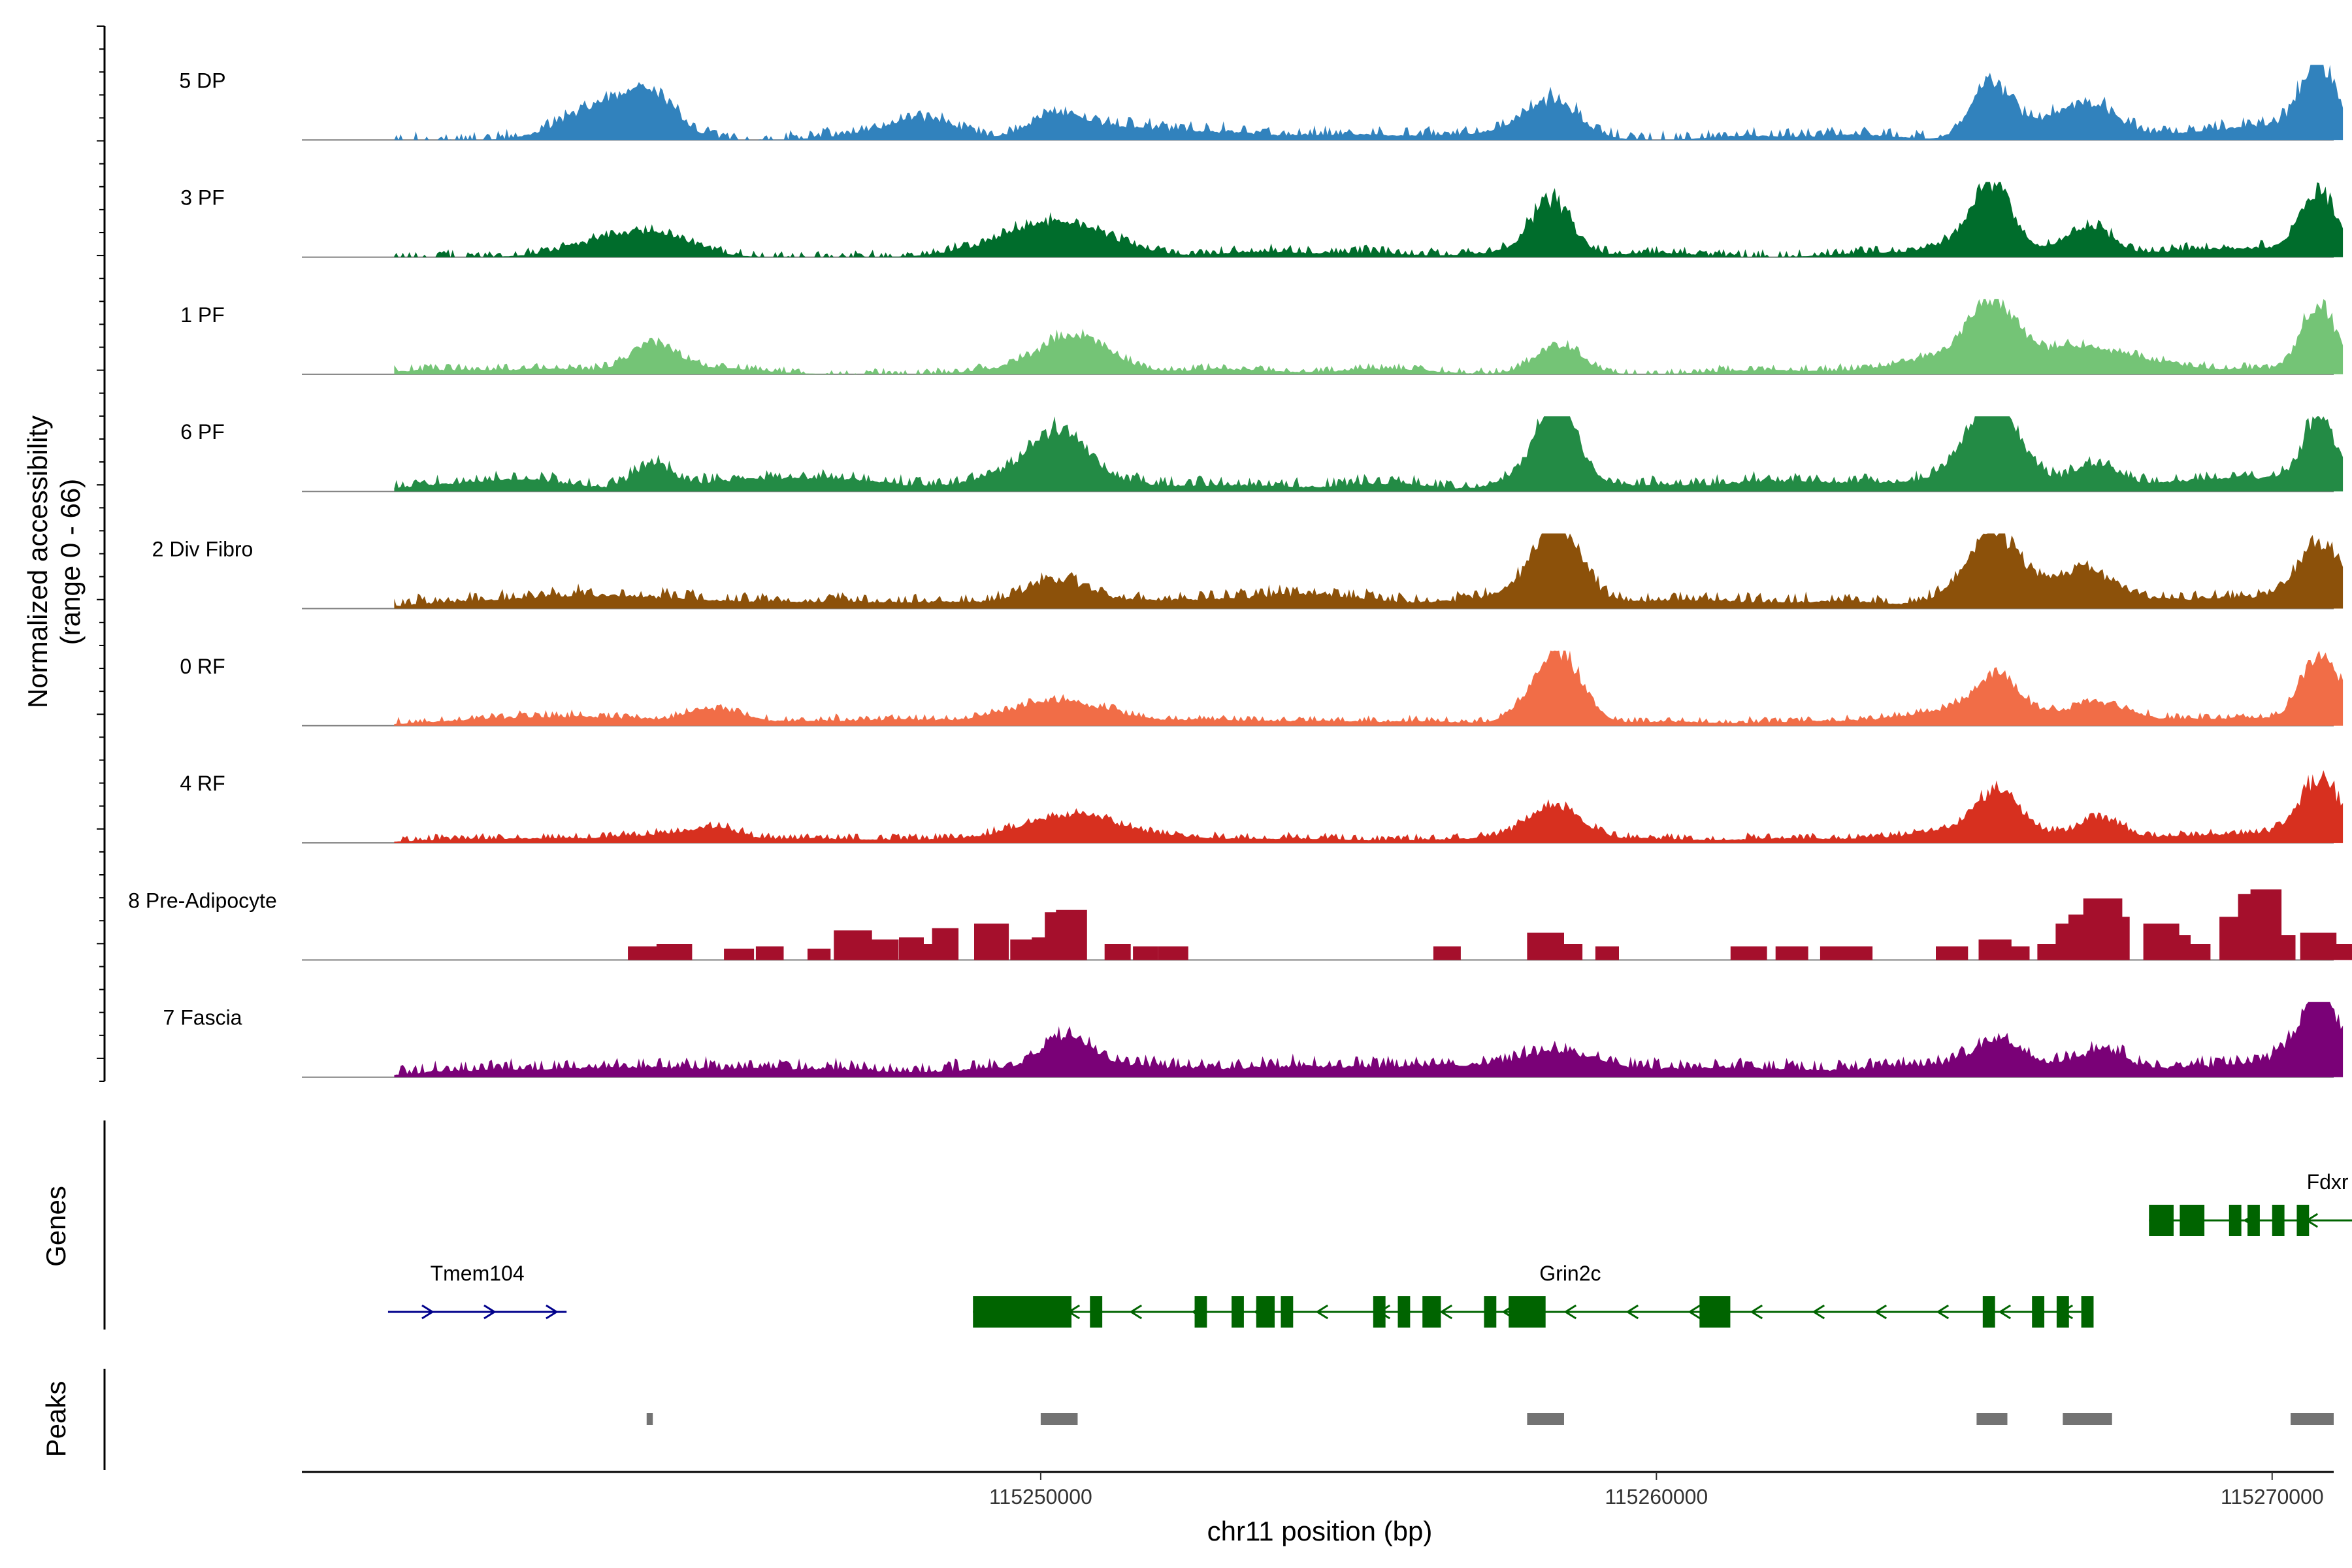  Describe the element at coordinates (1656, 1497) in the screenshot. I see `x-axis-tick-label: 115260000` at that location.